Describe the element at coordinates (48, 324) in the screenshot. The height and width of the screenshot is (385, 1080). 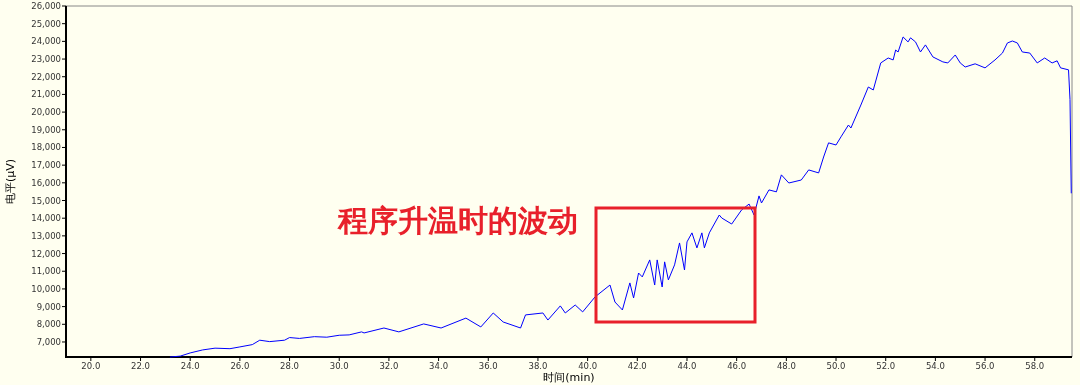
I see `y-tick-label: 8,000` at that location.